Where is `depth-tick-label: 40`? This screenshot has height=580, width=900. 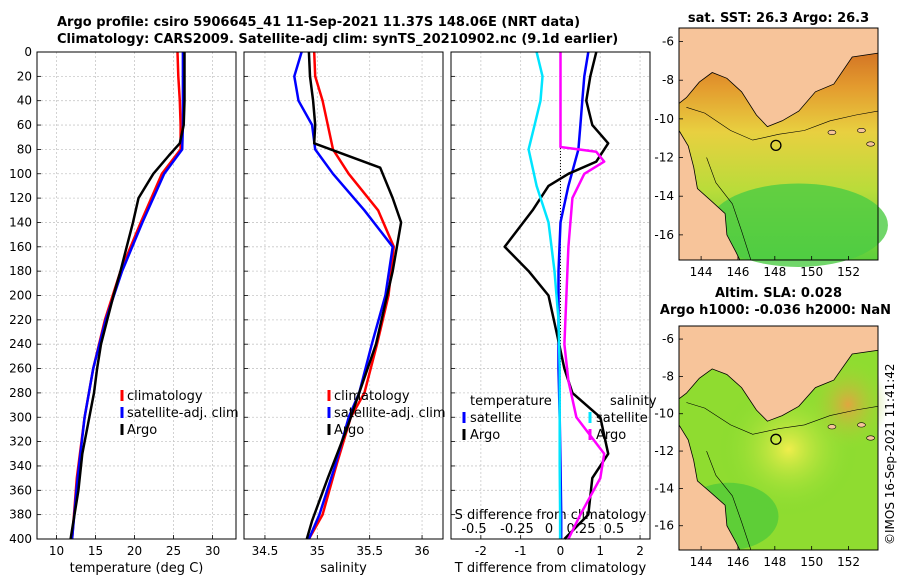
depth-tick-label: 40 is located at coordinates (24, 101).